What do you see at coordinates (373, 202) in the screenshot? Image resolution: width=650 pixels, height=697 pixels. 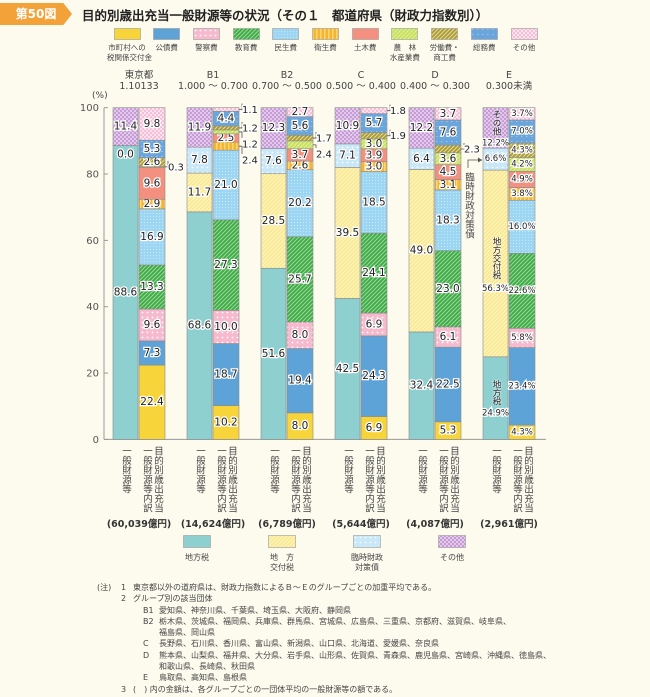 I see `data-label: 18.5` at bounding box center [373, 202].